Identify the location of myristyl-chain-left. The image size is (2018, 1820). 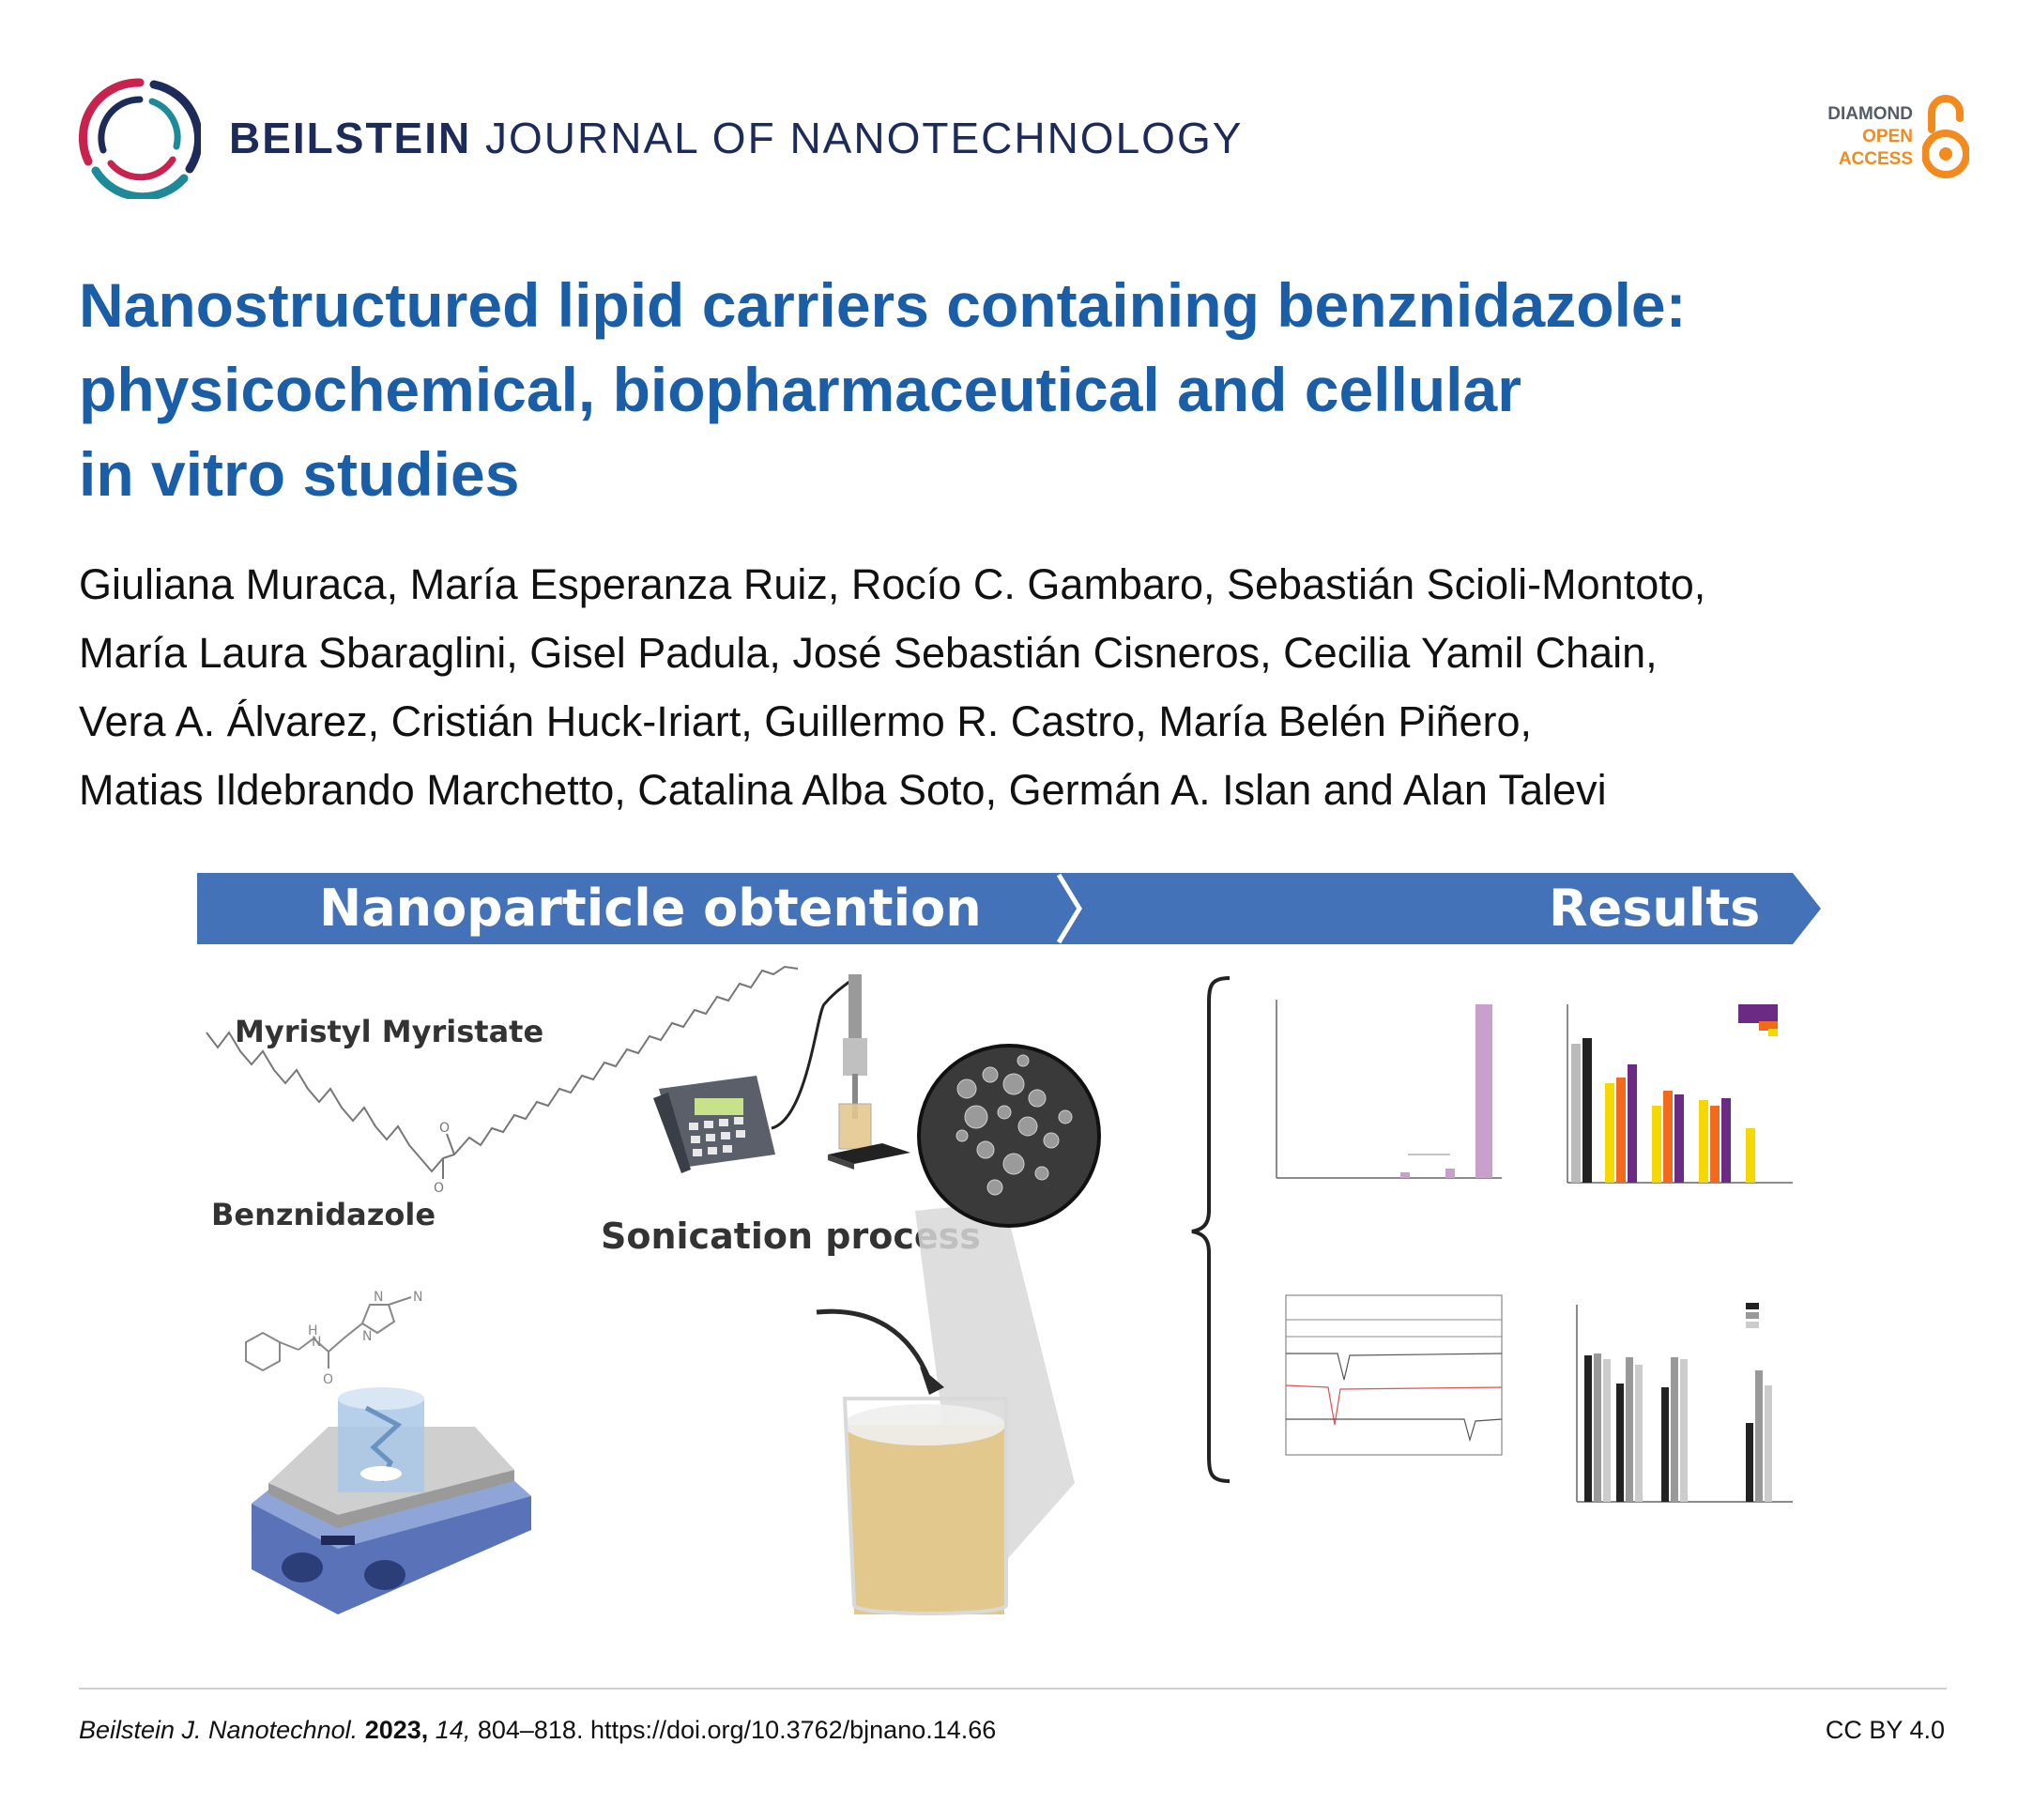
(313, 1095).